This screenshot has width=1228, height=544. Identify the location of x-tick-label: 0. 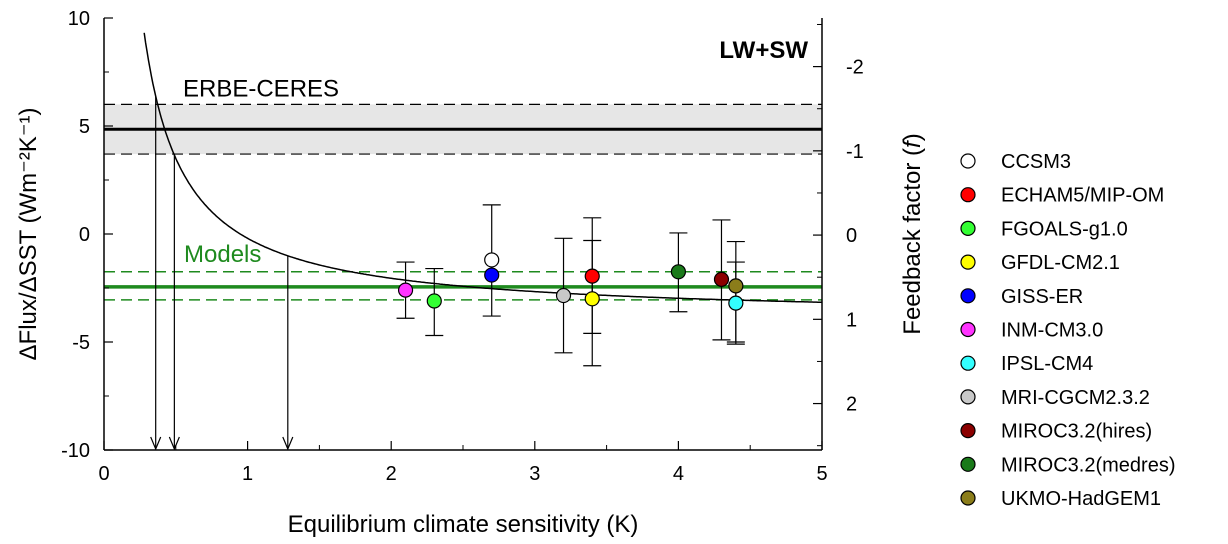
(103, 474).